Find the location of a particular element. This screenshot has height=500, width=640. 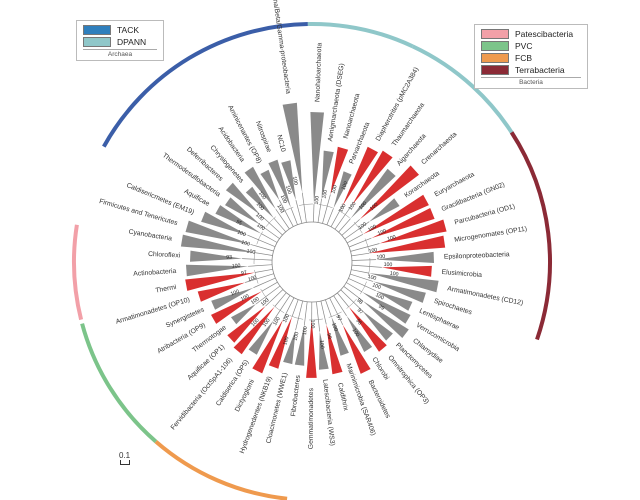

arc-pvc is located at coordinates (119, 383).